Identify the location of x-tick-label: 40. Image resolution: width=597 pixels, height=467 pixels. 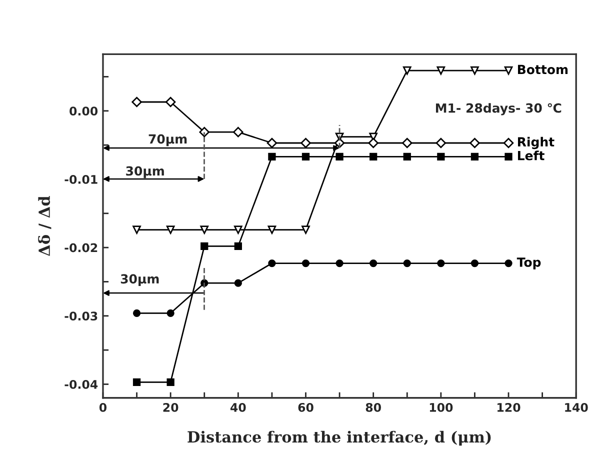
(238, 407).